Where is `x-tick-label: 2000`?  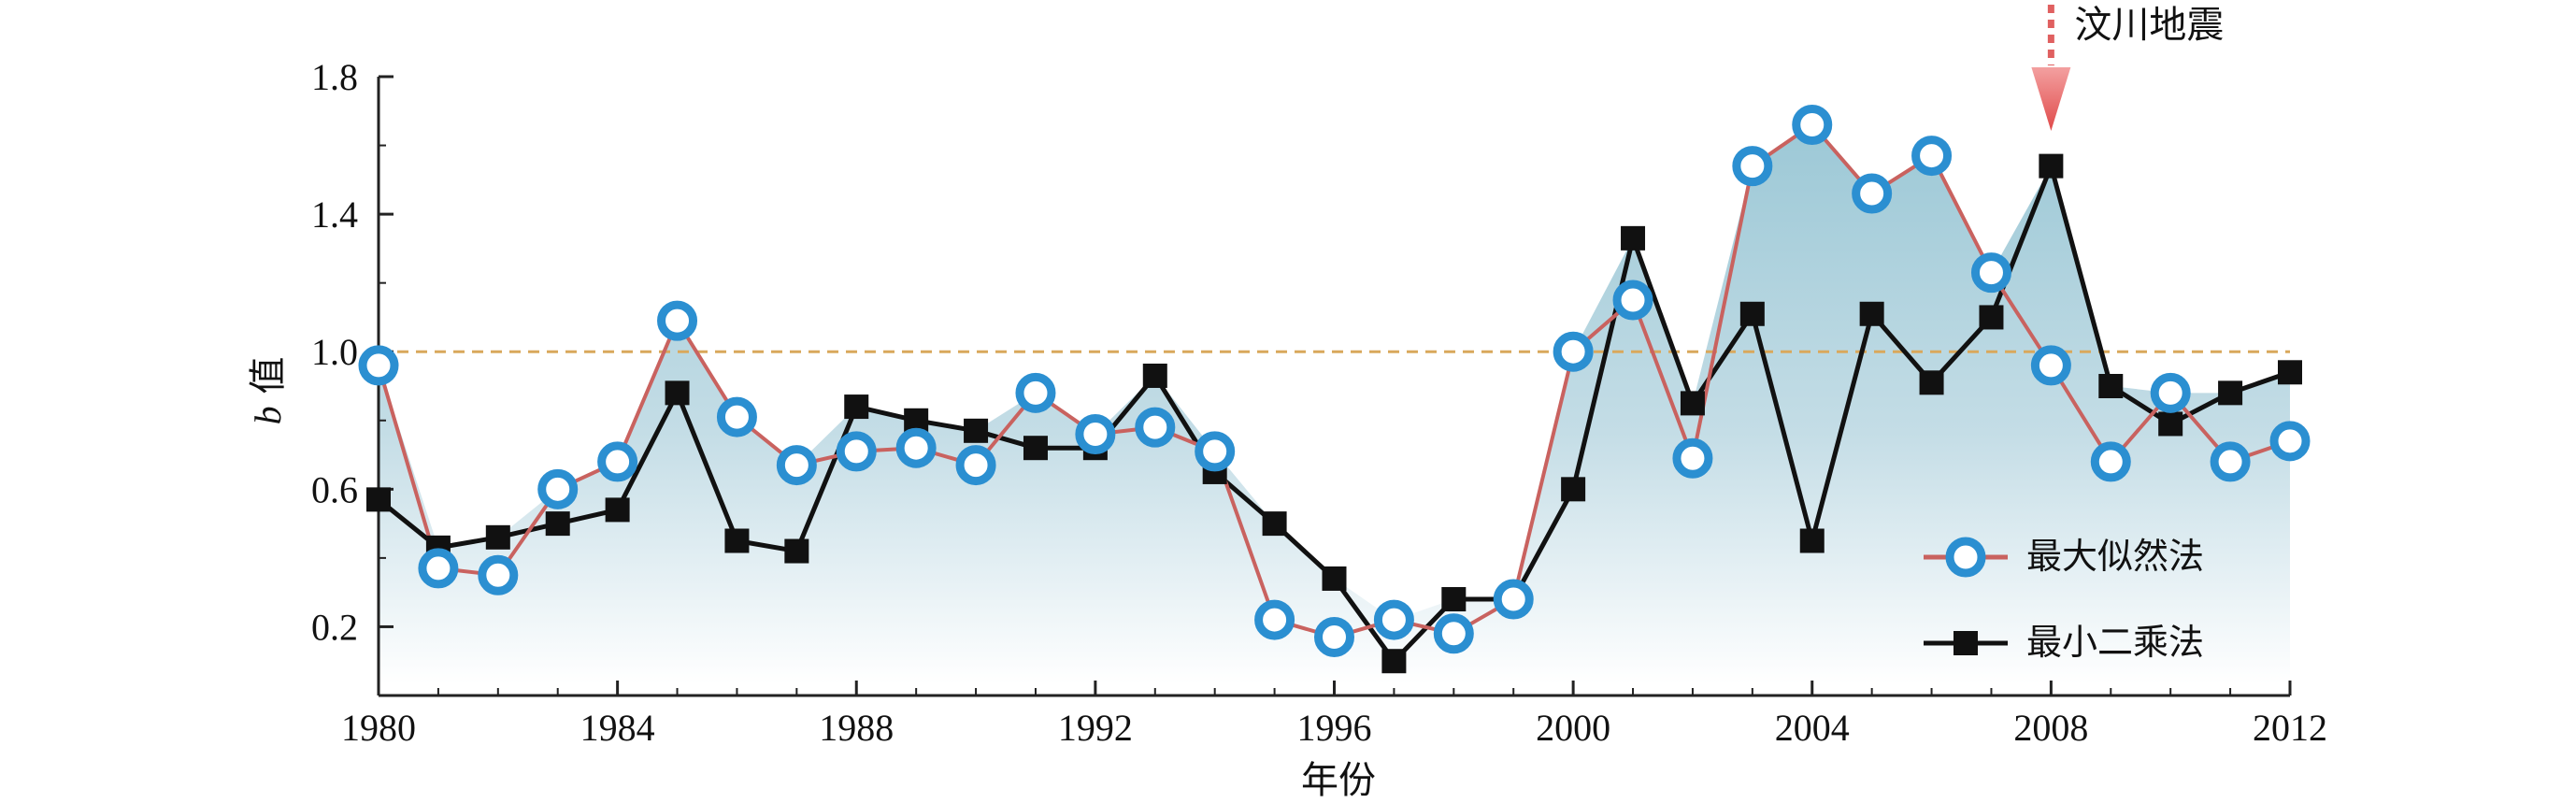
x-tick-label: 2000 is located at coordinates (1573, 728).